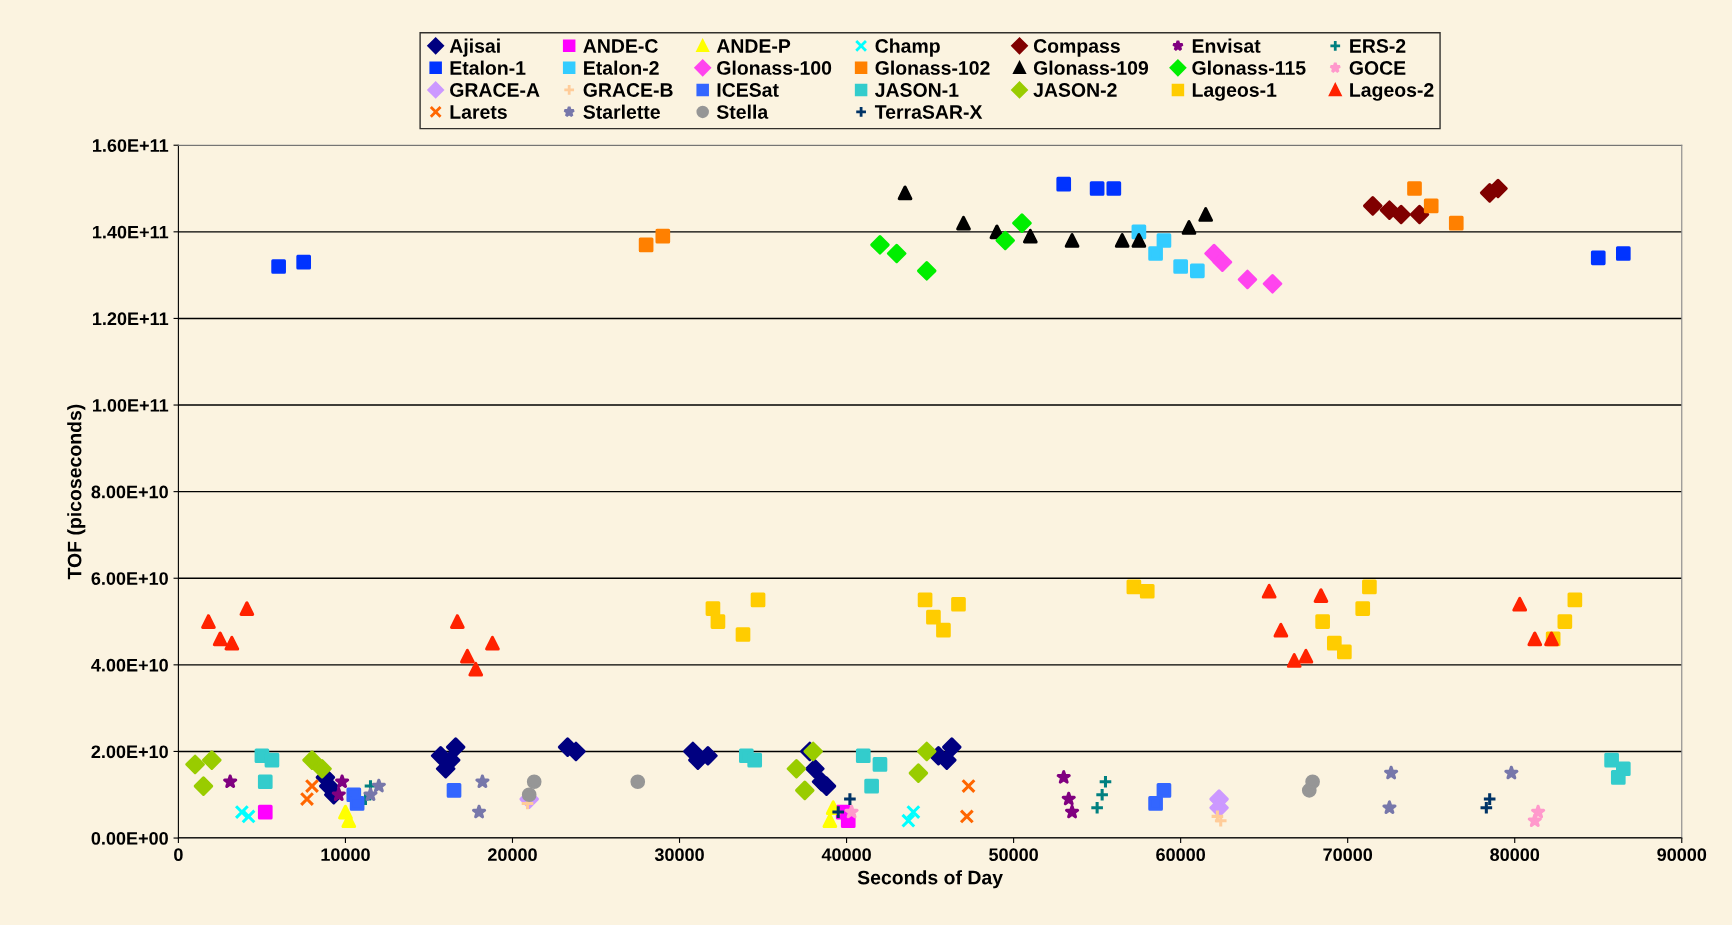  Describe the element at coordinates (932, 67) in the screenshot. I see `legend-label: Glonass-102` at that location.